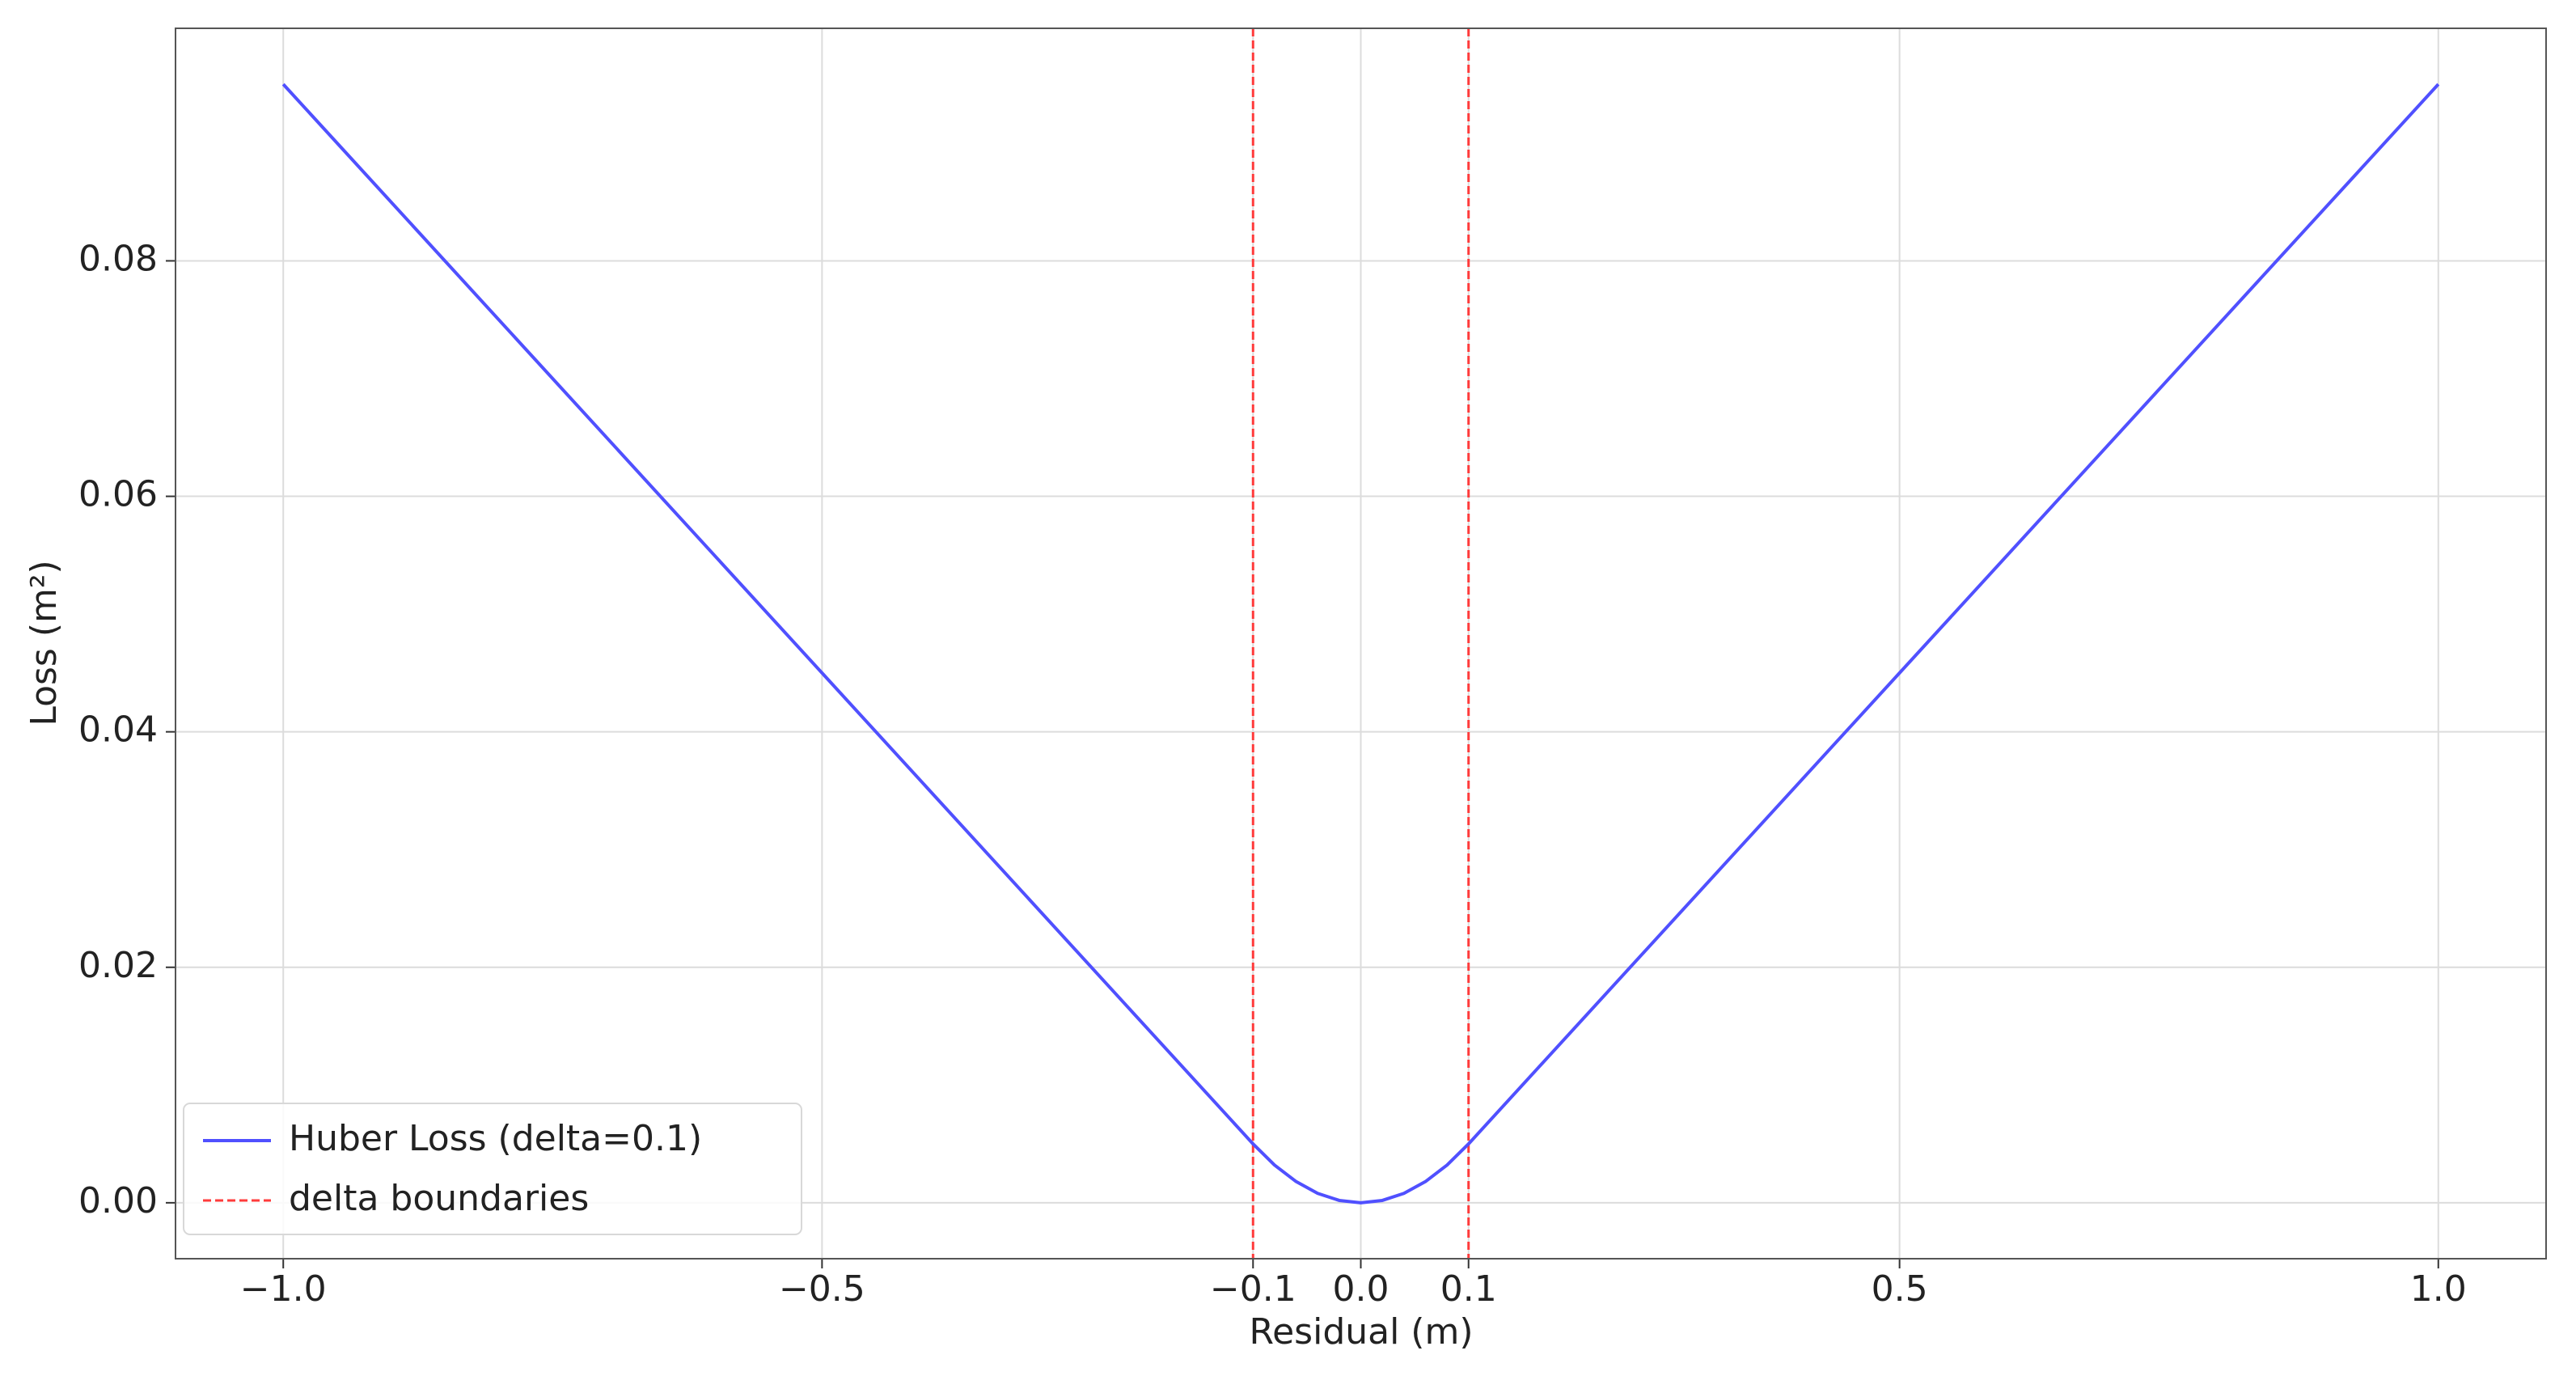 Image resolution: width=2576 pixels, height=1376 pixels. I want to click on legend-box, so click(492, 1169).